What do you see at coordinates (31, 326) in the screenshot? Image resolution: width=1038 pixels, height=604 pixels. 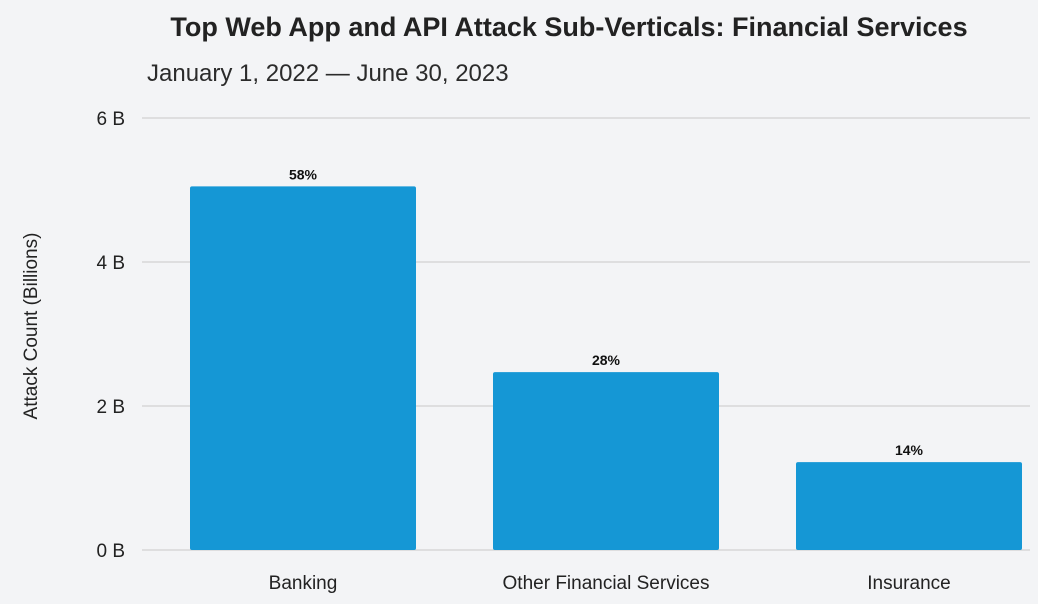 I see `y-axis-title: Attack Count (Billions)` at bounding box center [31, 326].